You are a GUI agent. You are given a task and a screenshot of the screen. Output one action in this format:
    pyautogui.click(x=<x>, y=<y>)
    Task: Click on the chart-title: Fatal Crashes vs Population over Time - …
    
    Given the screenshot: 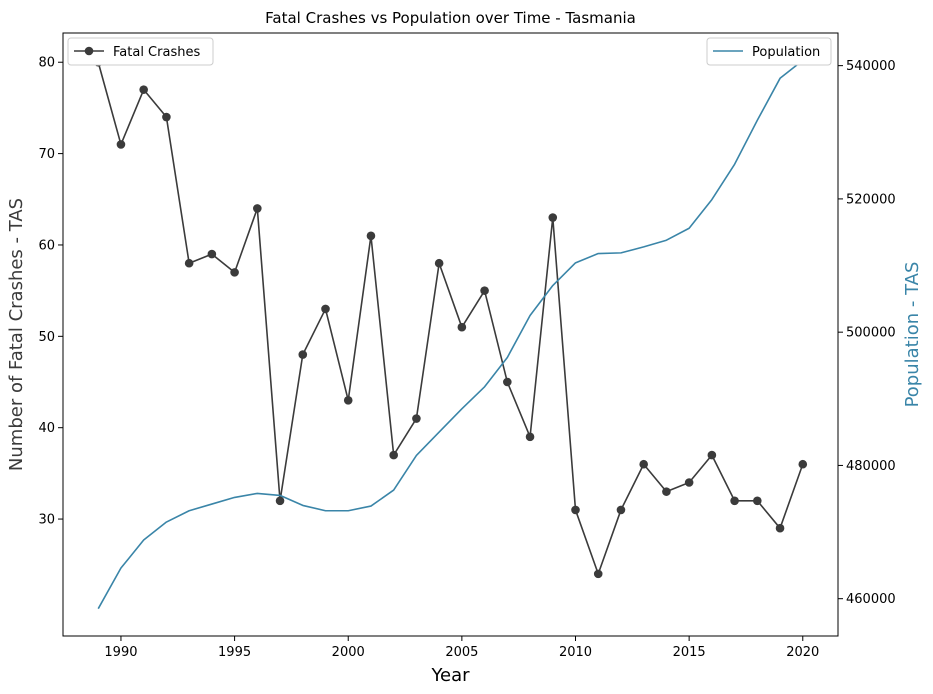 What is the action you would take?
    pyautogui.click(x=450, y=18)
    